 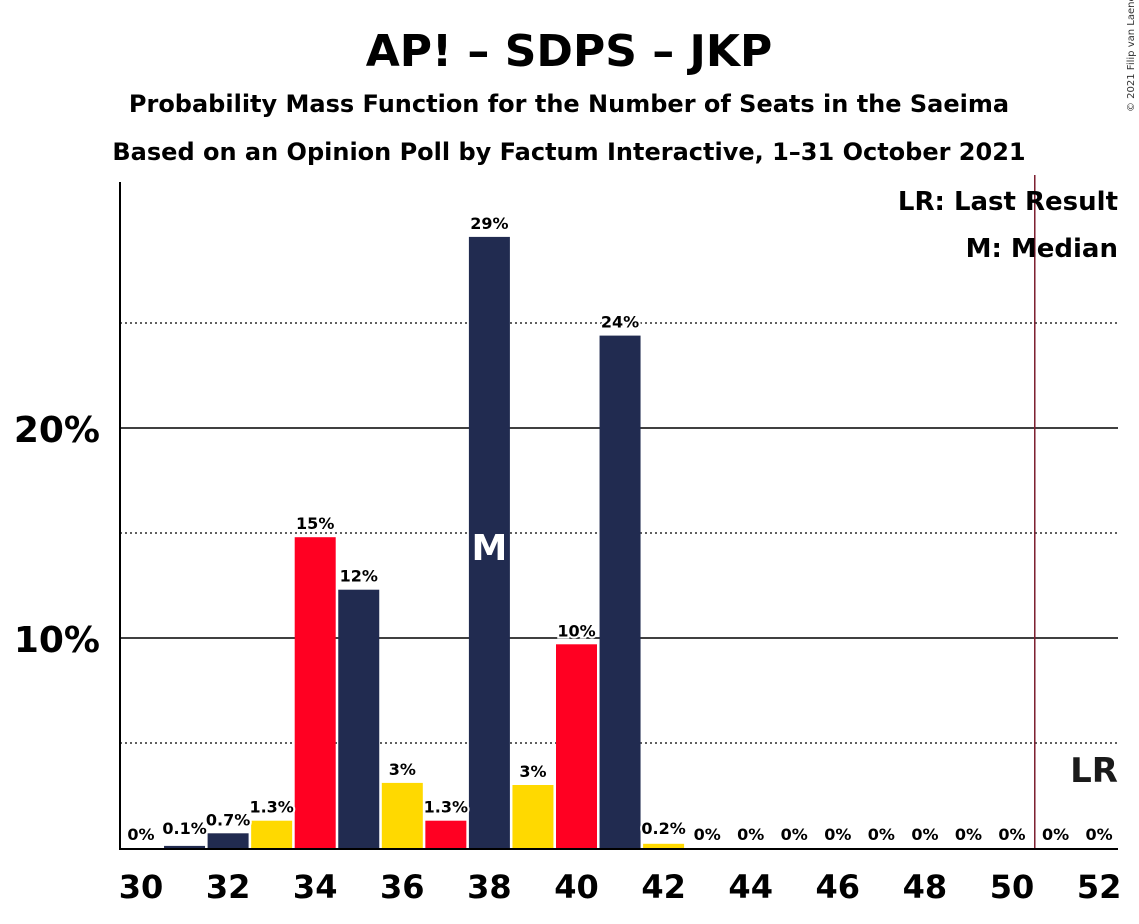 I want to click on data-label-39: 3%, so click(x=532, y=771).